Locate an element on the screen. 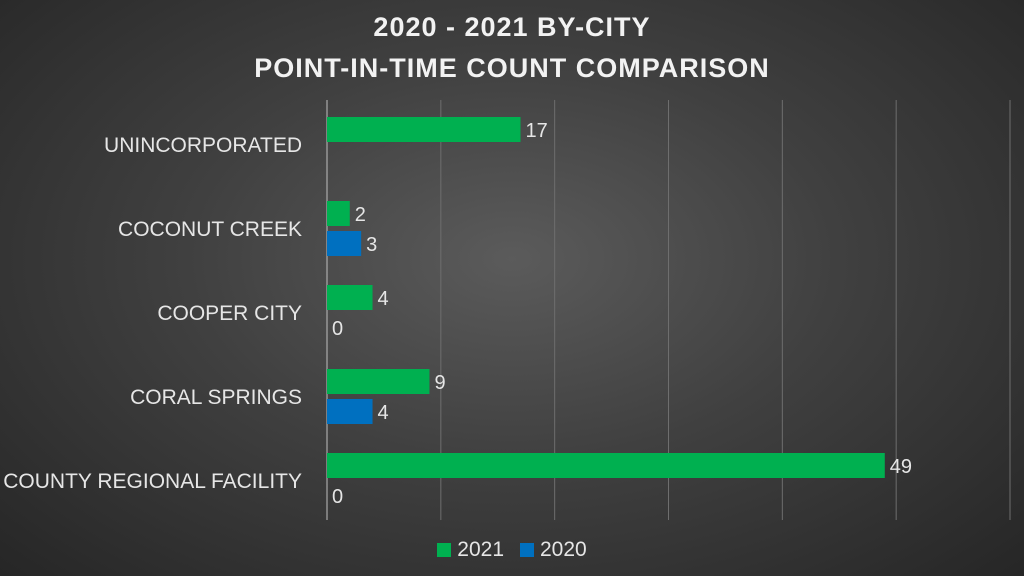  data-label-2020: 3 is located at coordinates (371, 245).